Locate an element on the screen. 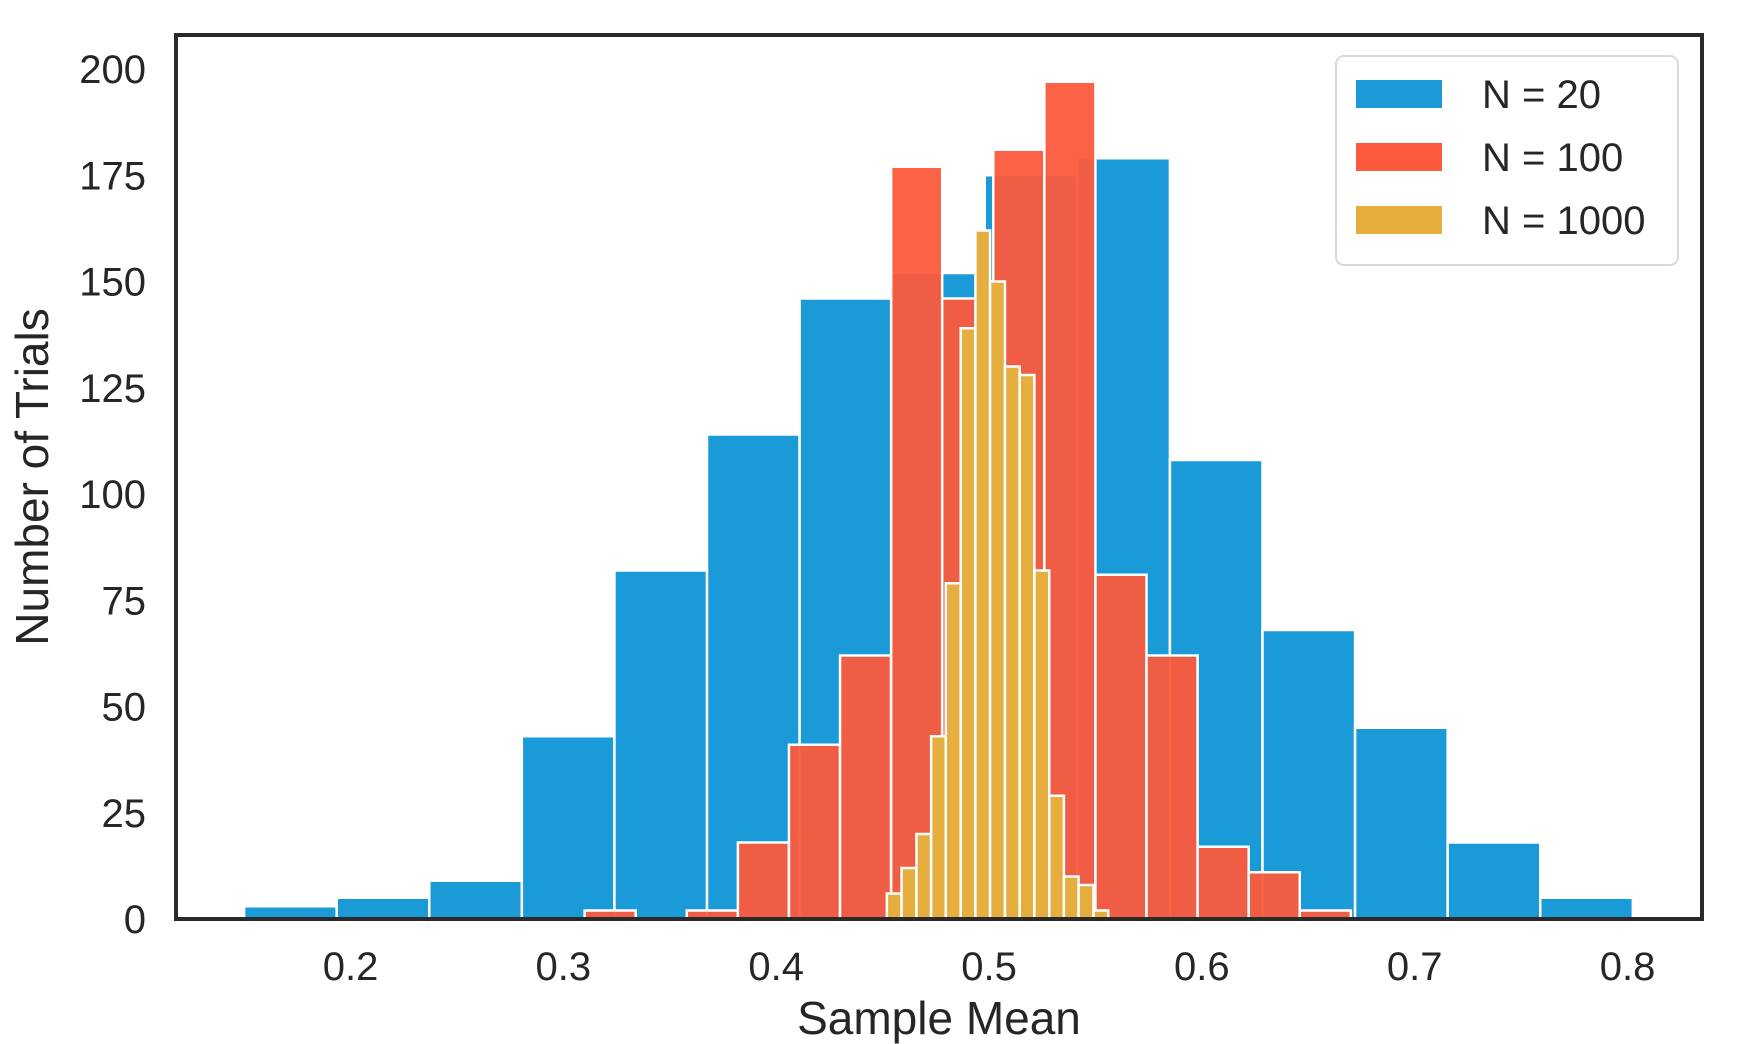  legend-label: N = 1000 is located at coordinates (1563, 221).